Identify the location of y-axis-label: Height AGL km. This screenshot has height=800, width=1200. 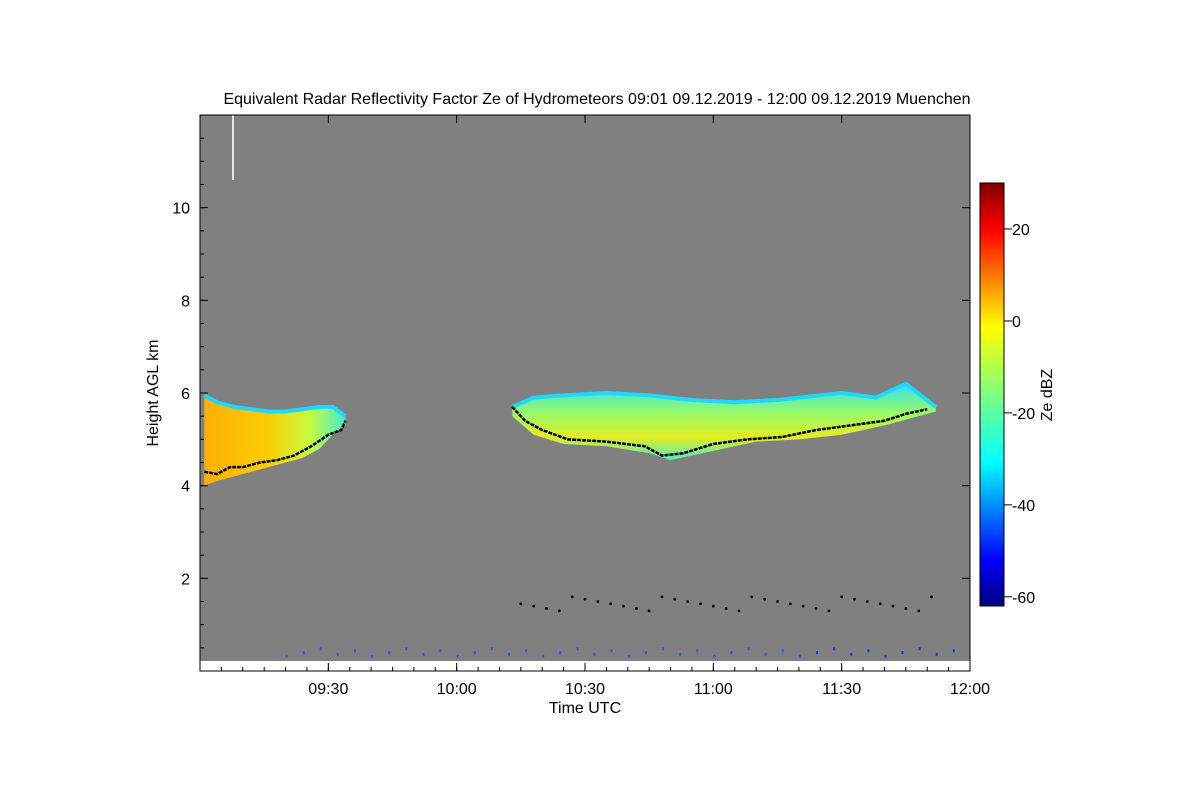
(153, 392).